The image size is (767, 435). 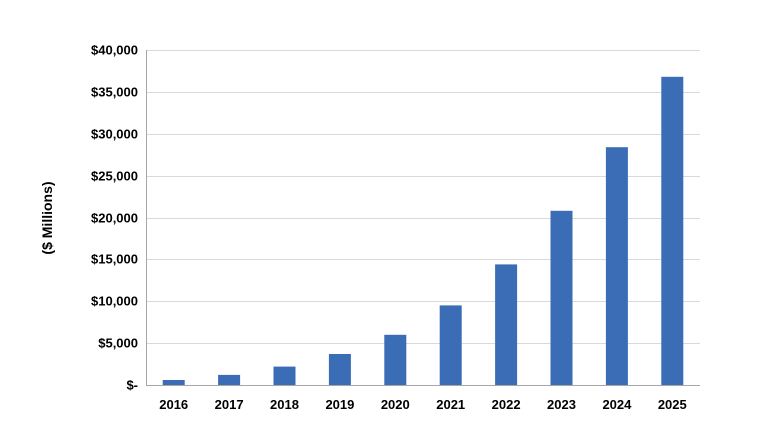 I want to click on y-tick-label: $10,000, so click(x=114, y=301).